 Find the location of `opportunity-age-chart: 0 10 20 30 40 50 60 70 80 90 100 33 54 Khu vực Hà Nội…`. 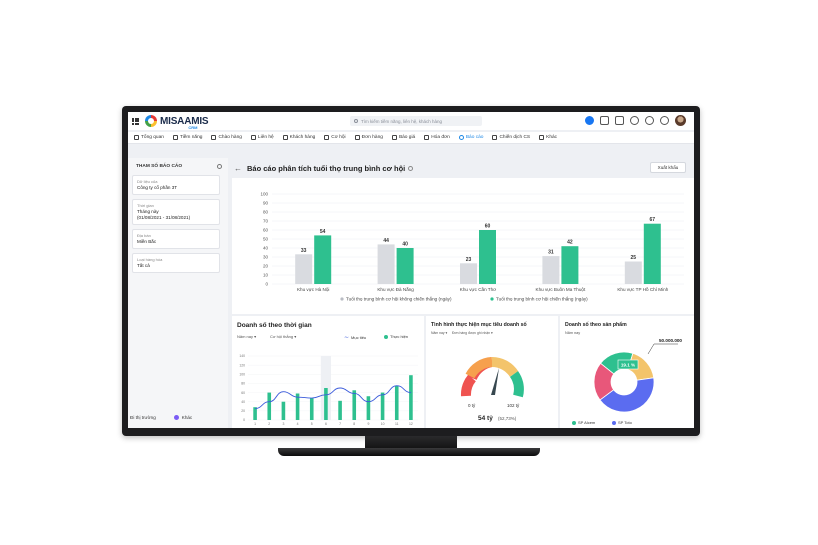

opportunity-age-chart: 0 10 20 30 40 50 60 70 80 90 100 33 54 Khu vực Hà Nội… is located at coordinates (463, 246).